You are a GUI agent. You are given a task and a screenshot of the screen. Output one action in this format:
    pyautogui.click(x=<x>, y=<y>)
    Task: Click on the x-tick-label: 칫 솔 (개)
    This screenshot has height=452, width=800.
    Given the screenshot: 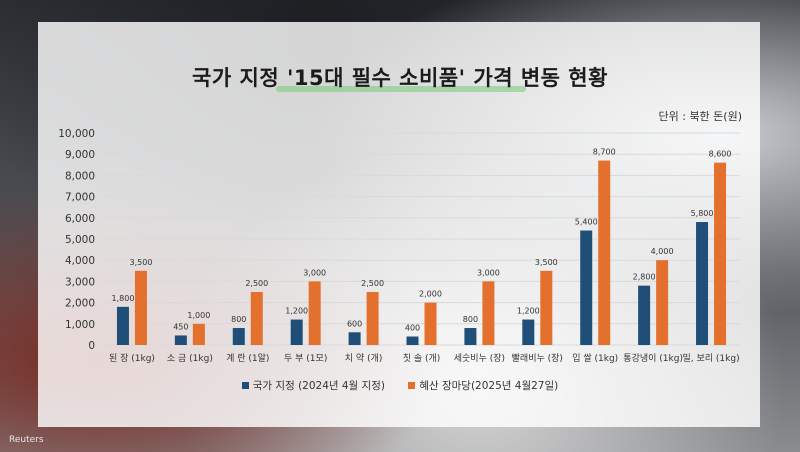 What is the action you would take?
    pyautogui.click(x=422, y=358)
    